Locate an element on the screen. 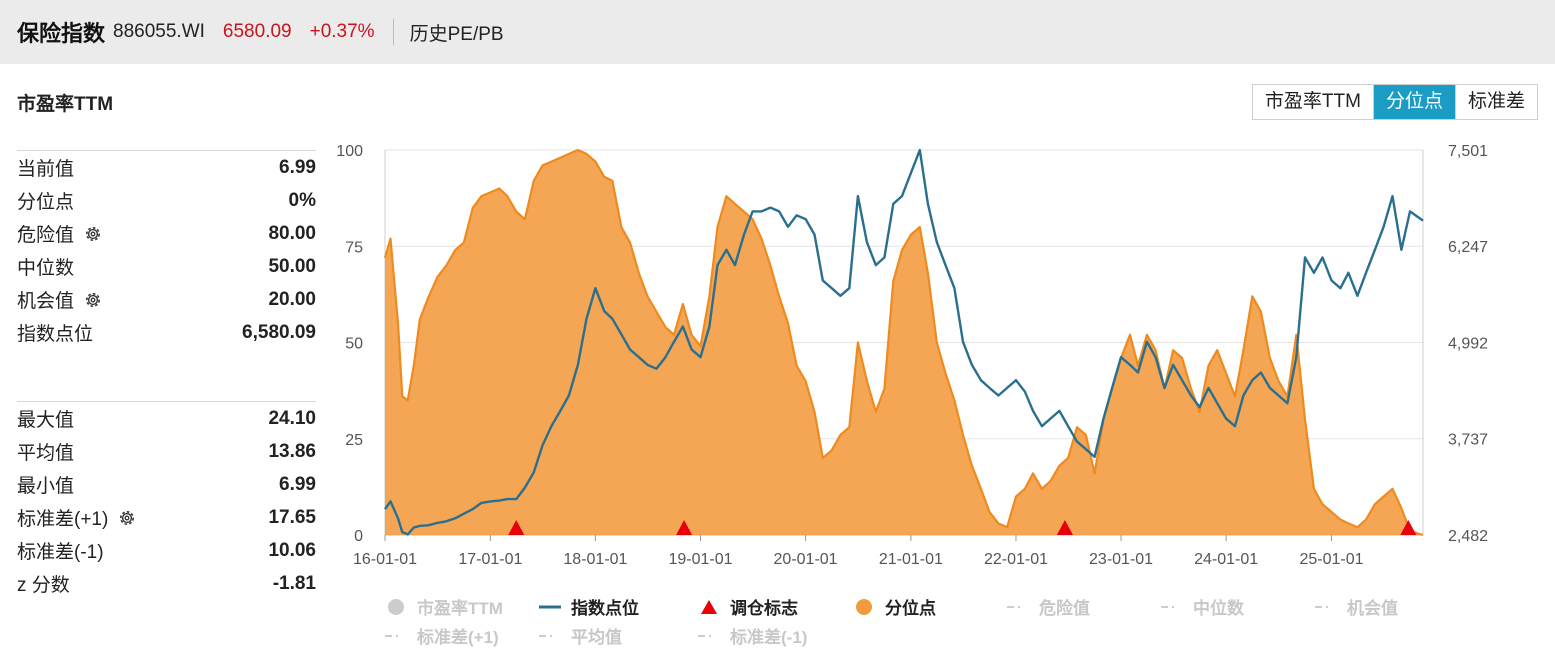  index-code: 886055.WI is located at coordinates (159, 31).